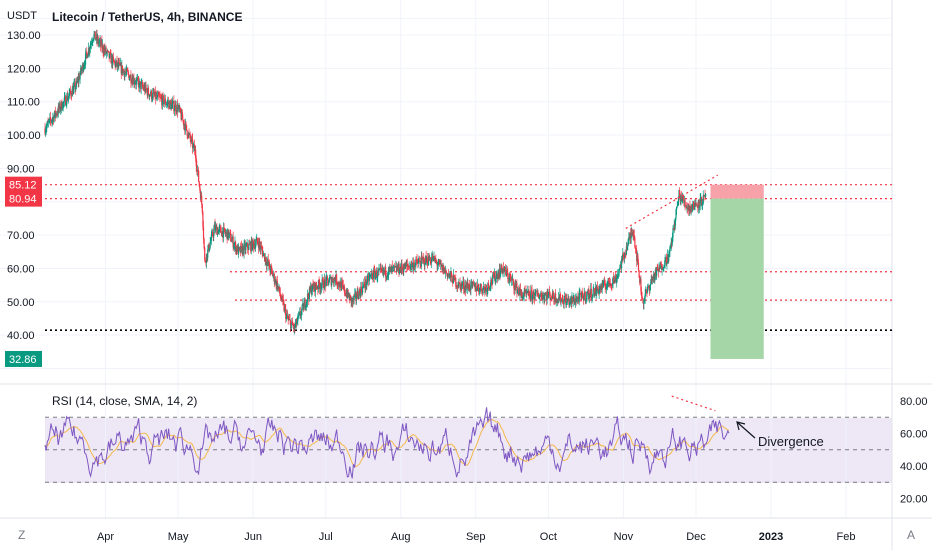  Describe the element at coordinates (476, 537) in the screenshot. I see `time-axis: Apr May Jun Jul Aug Sep Oct Nov Dec 2023 Feb` at that location.